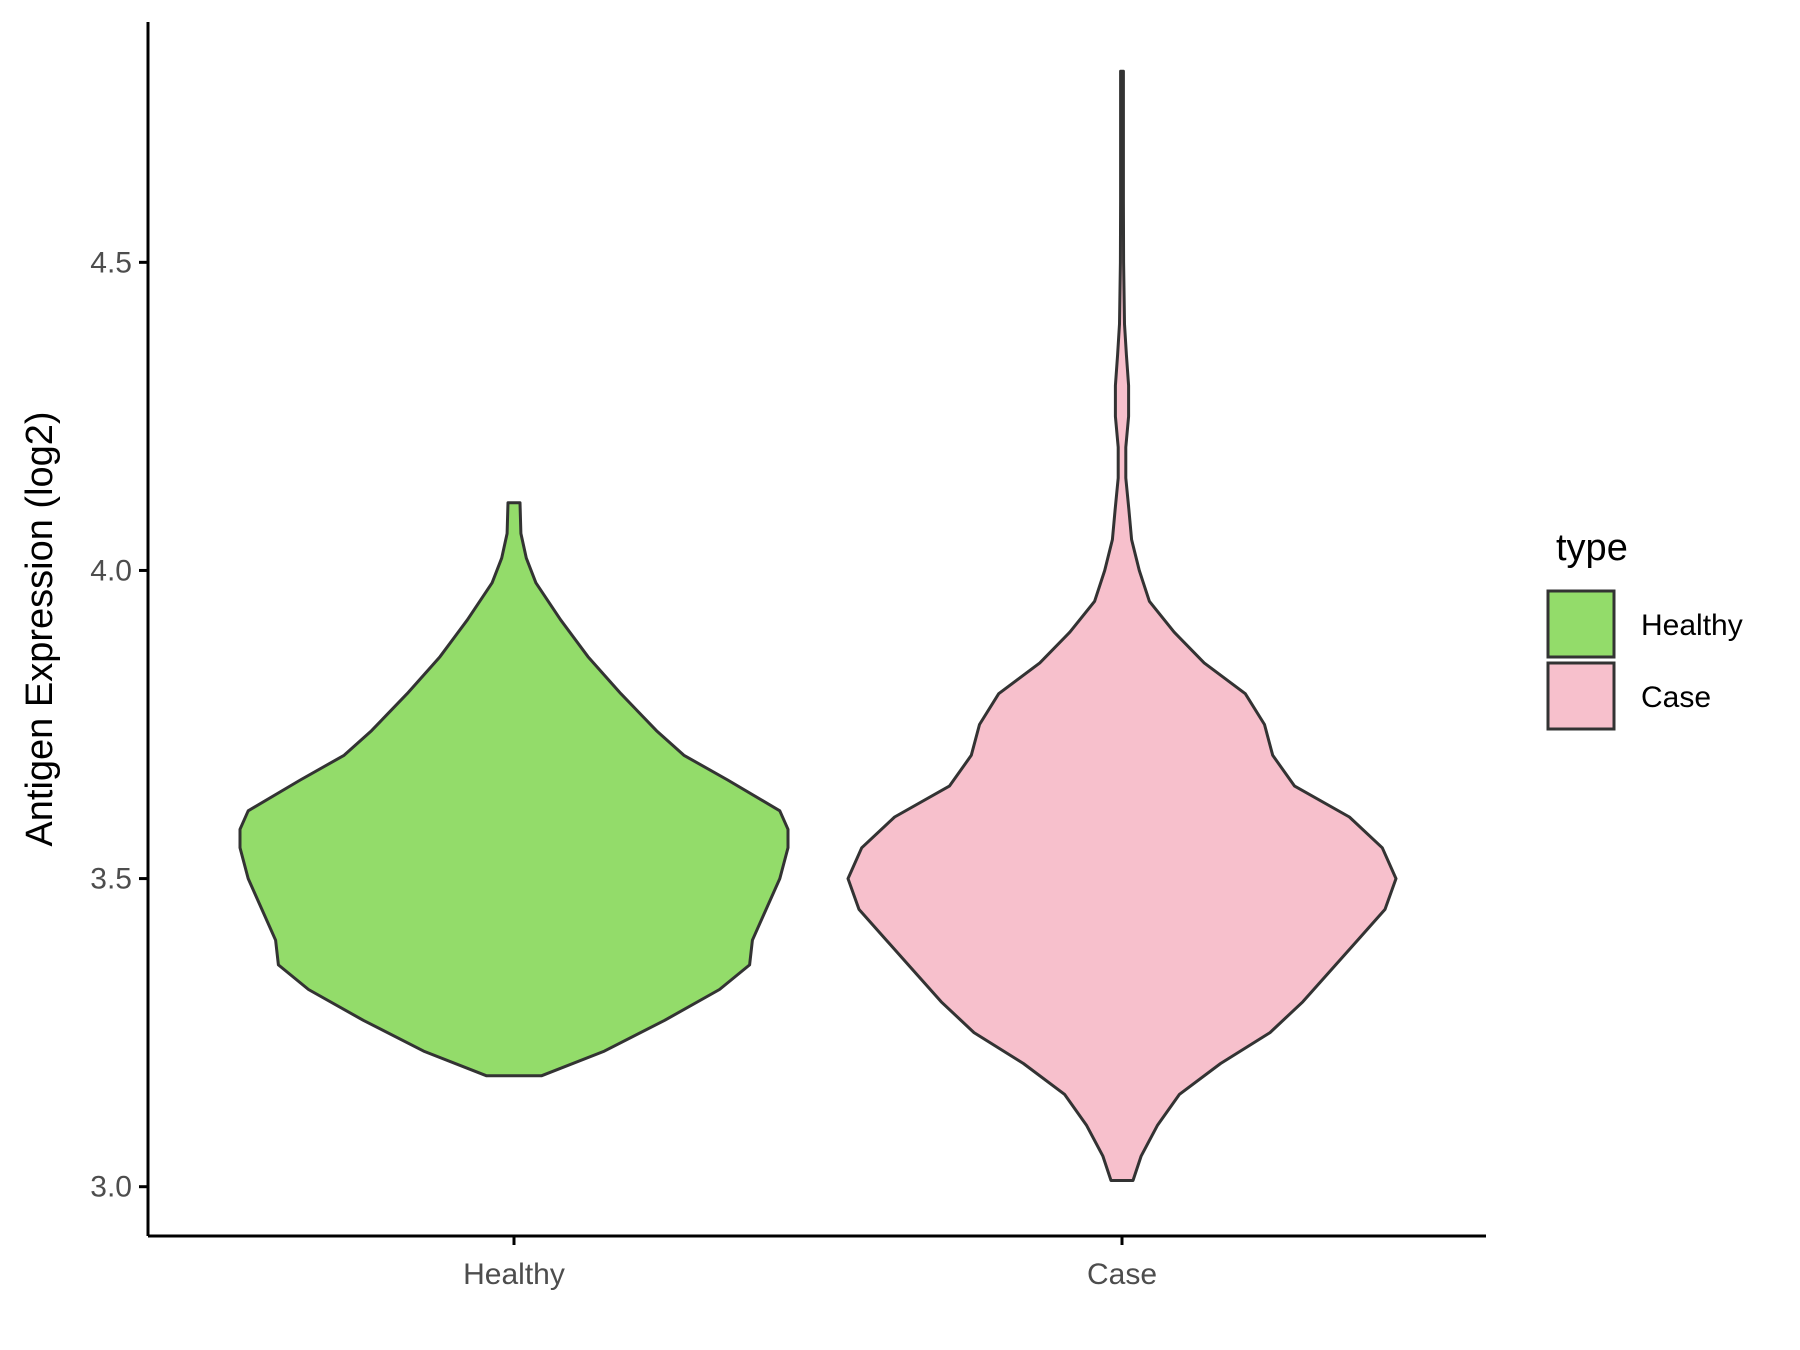 The height and width of the screenshot is (1350, 1800). I want to click on y-tick-label: 4.0, so click(111, 570).